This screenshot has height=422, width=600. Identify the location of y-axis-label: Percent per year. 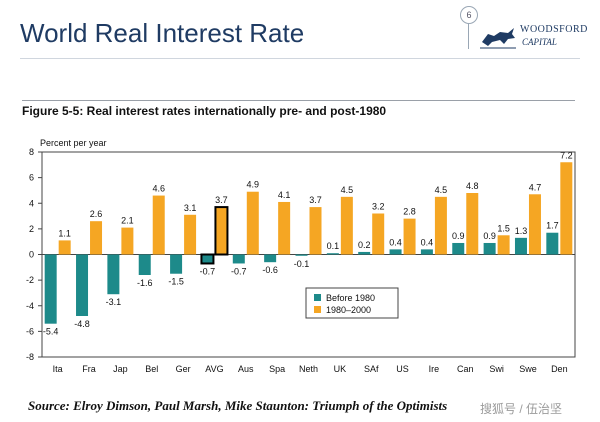
(73, 143).